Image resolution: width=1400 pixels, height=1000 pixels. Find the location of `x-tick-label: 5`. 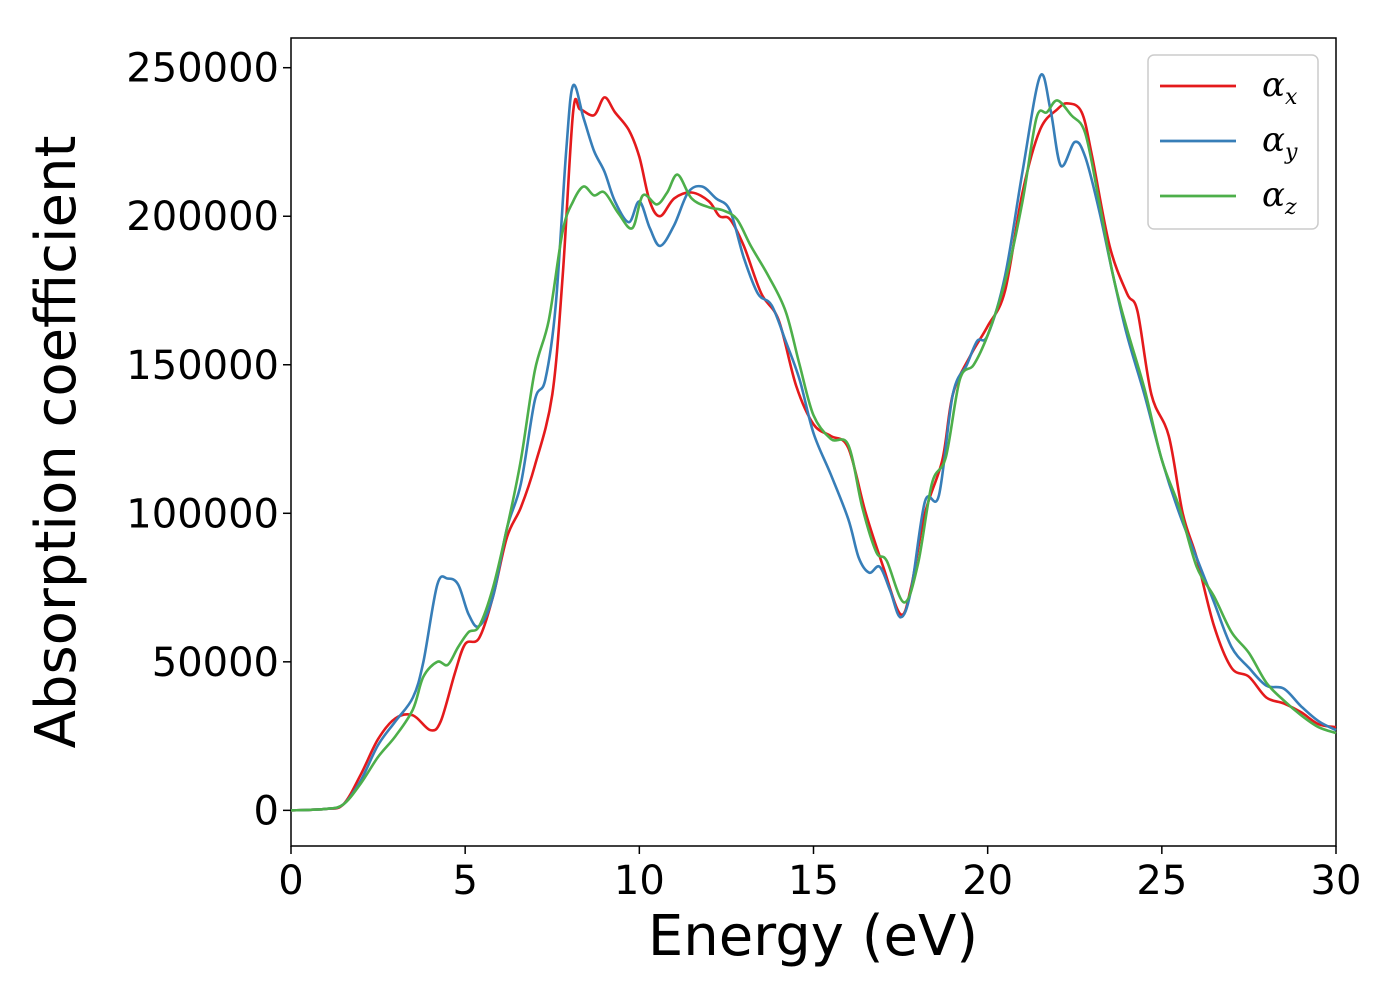

x-tick-label: 5 is located at coordinates (464, 881).